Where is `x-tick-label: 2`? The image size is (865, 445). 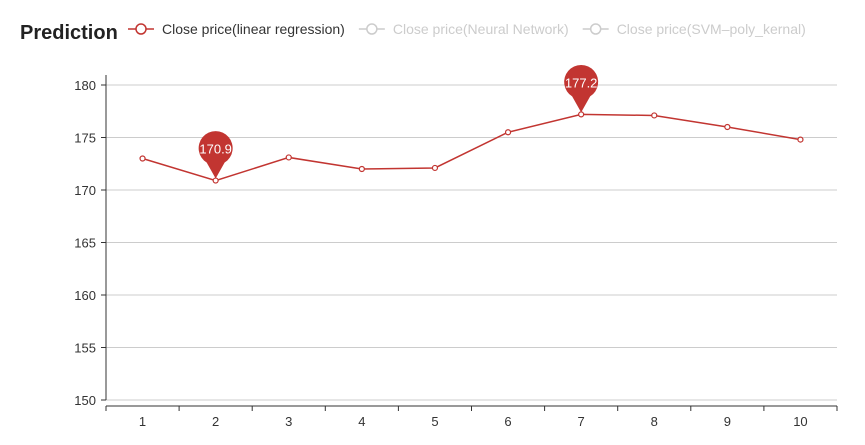
x-tick-label: 2 is located at coordinates (215, 421).